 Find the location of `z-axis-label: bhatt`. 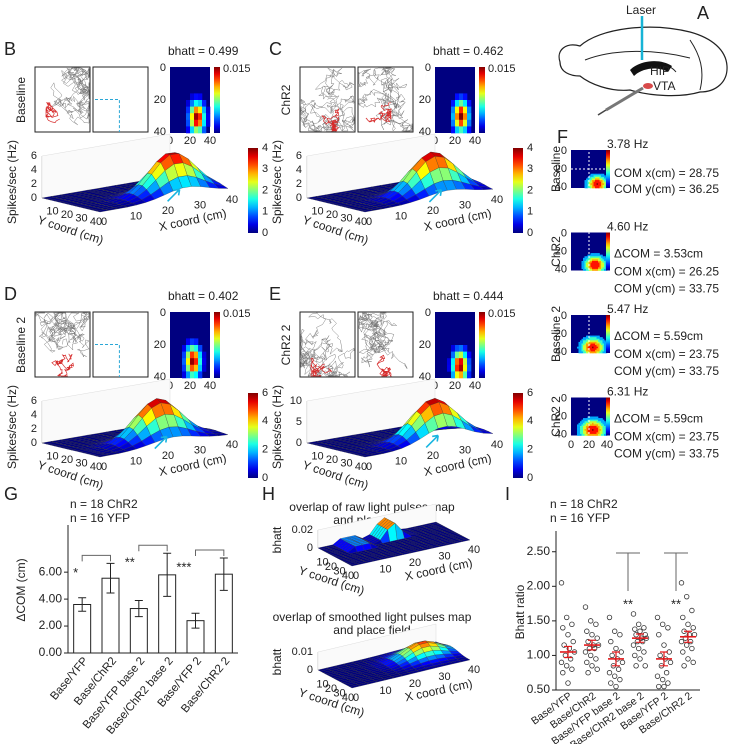

z-axis-label: bhatt is located at coordinates (277, 661).